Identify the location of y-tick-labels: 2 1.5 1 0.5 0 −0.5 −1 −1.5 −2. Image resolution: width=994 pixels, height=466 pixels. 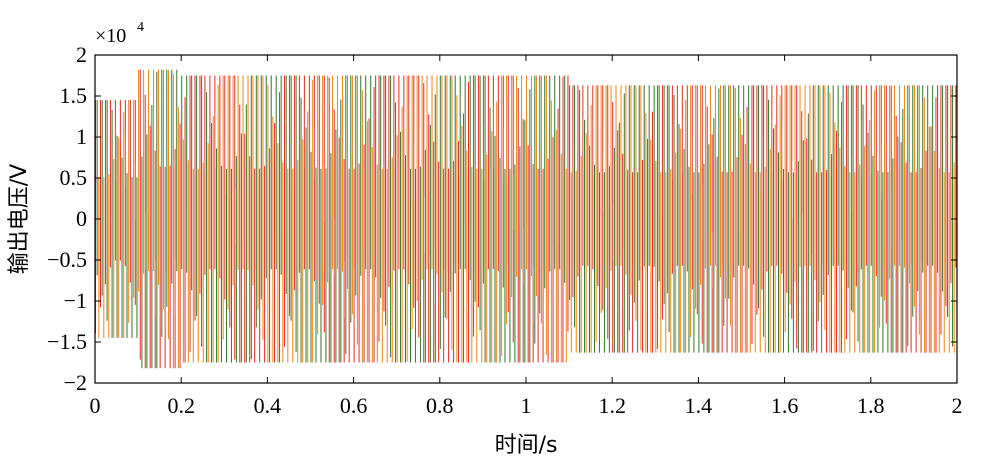
(67, 218).